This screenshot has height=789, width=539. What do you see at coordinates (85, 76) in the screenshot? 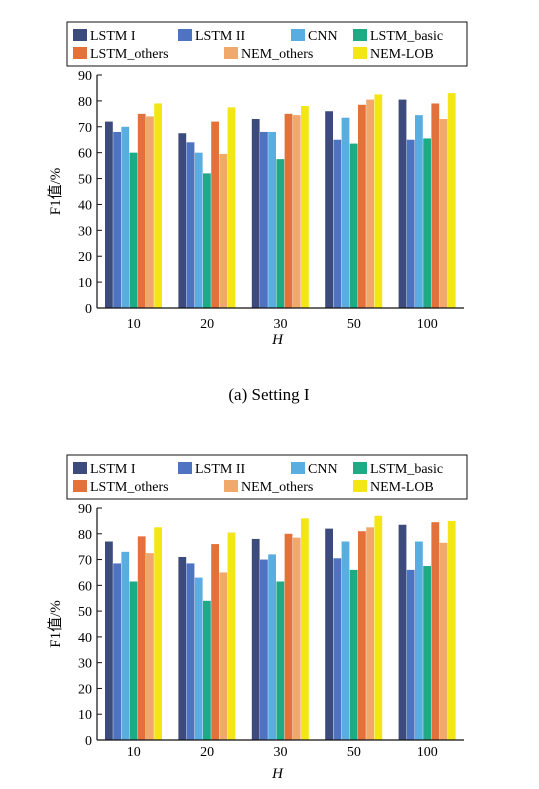
I see `y-tick-label-a-9: 90` at bounding box center [85, 76].